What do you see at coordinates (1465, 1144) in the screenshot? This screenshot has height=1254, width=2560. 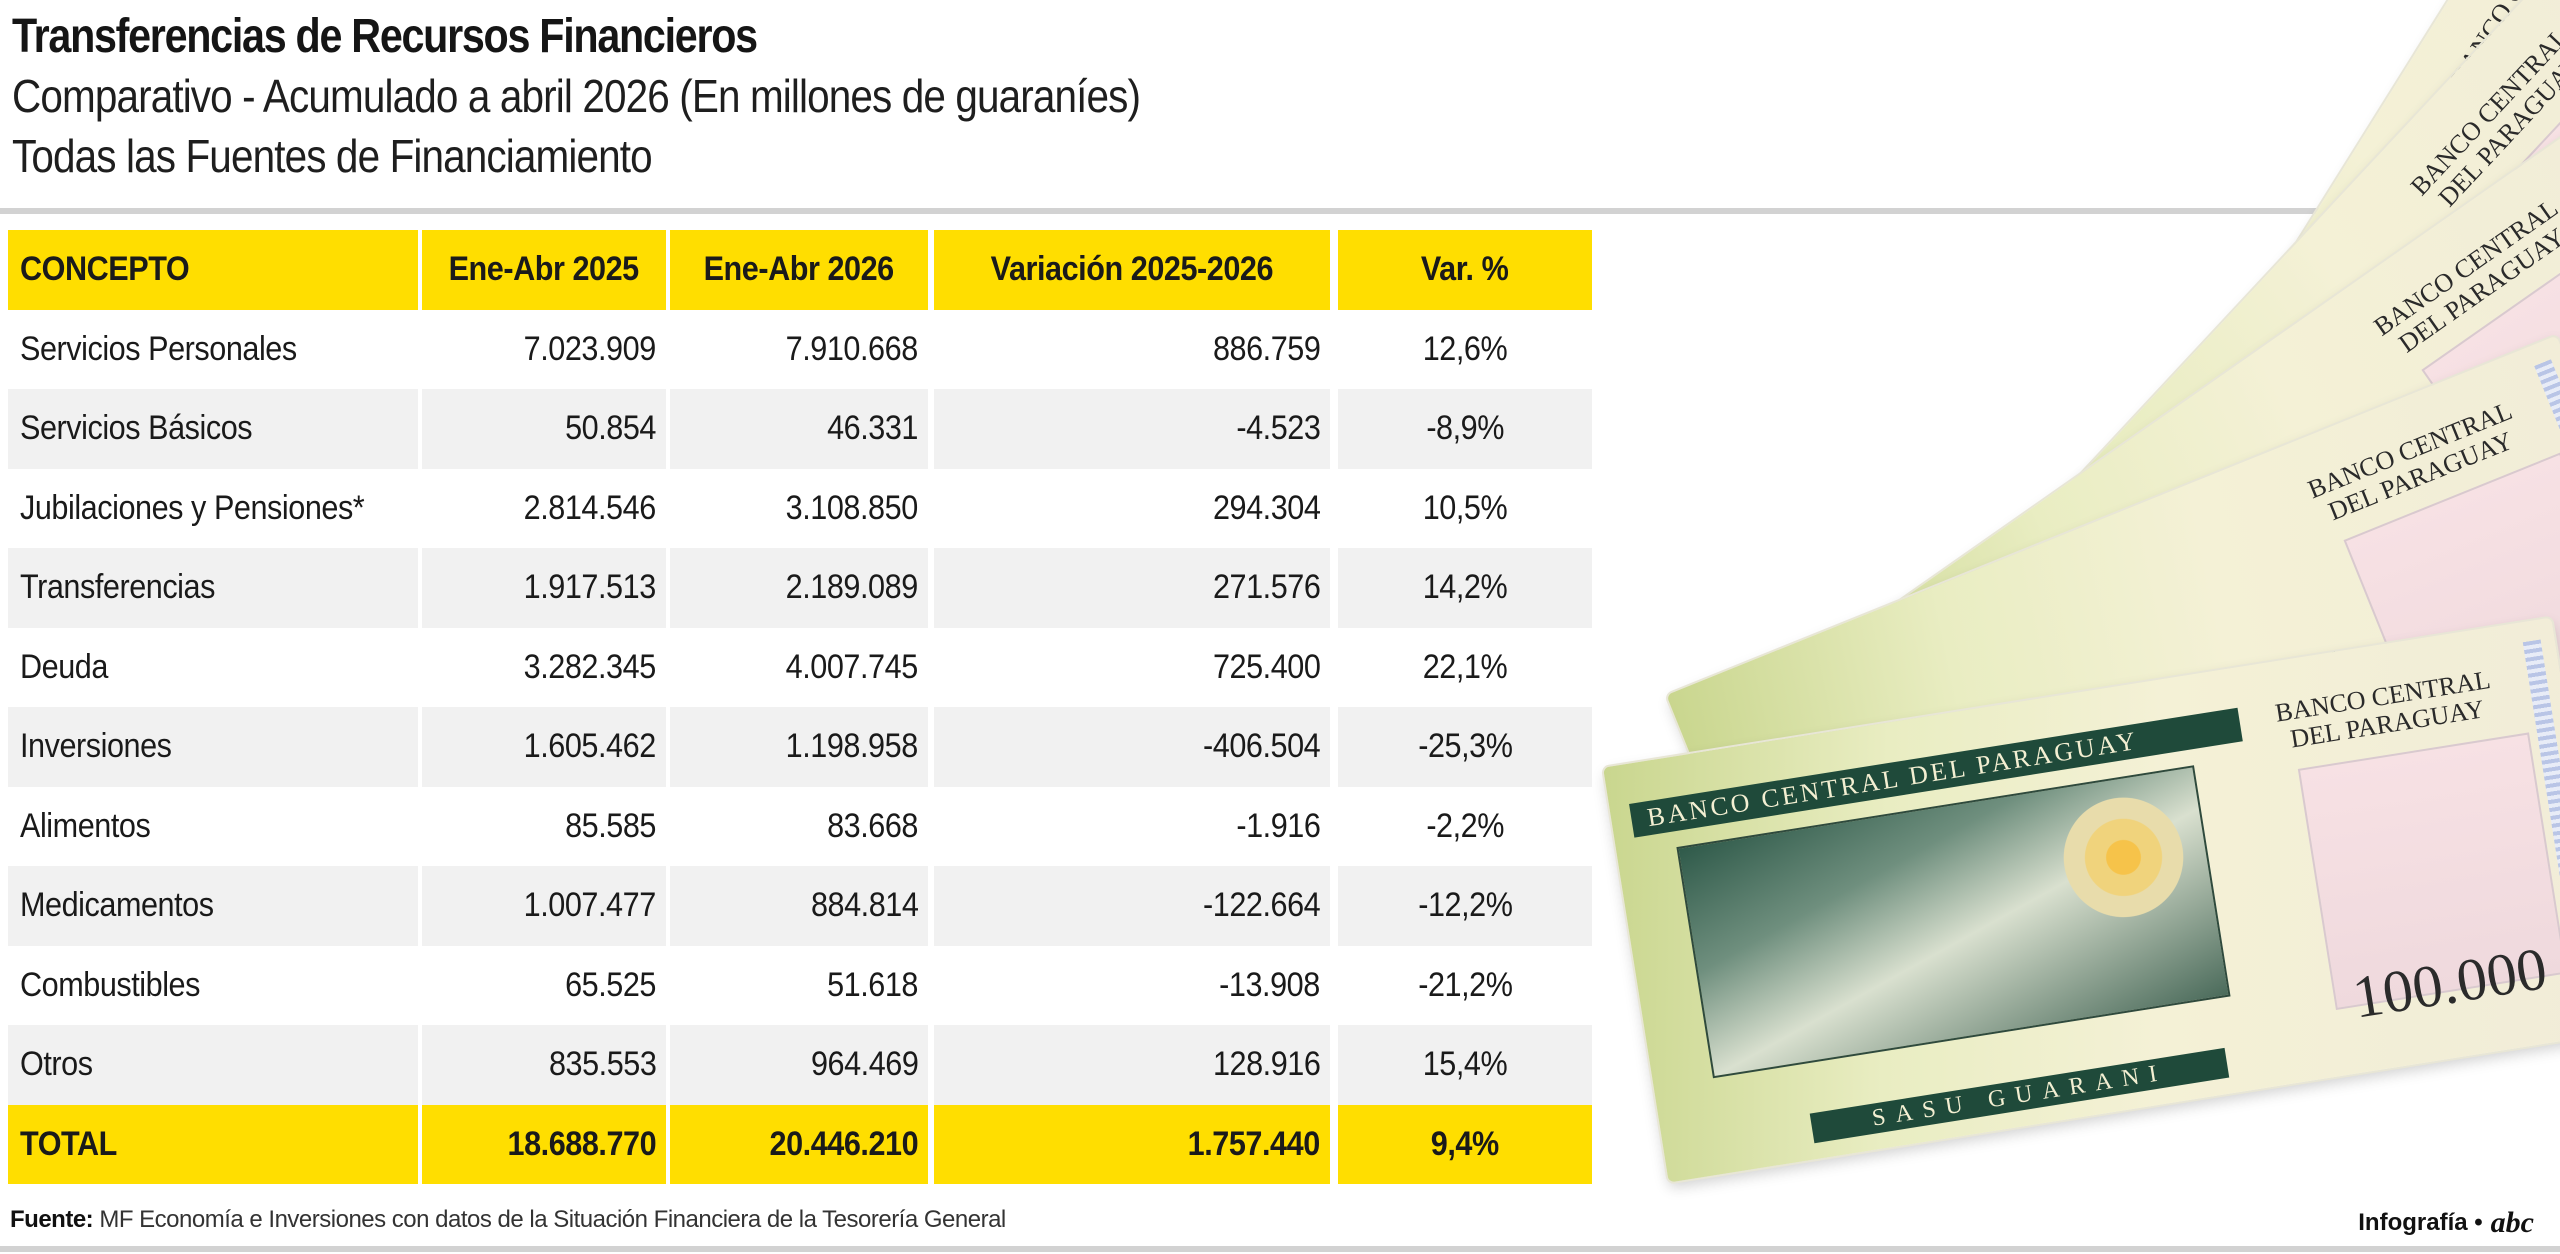 I see `cell-var-pct: 9,4%` at bounding box center [1465, 1144].